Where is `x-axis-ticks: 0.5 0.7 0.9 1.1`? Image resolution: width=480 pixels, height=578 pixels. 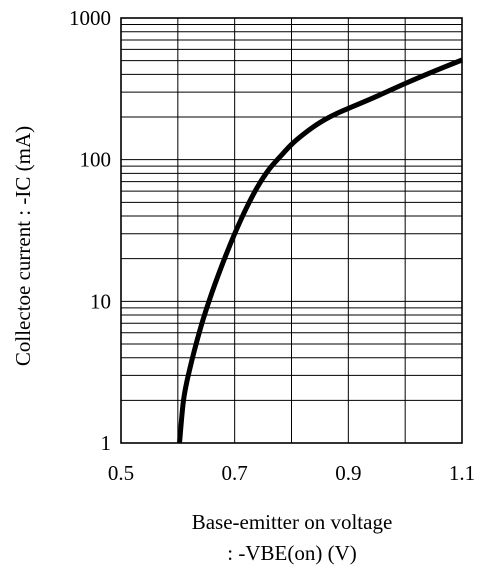
x-axis-ticks: 0.5 0.7 0.9 1.1 is located at coordinates (291, 473).